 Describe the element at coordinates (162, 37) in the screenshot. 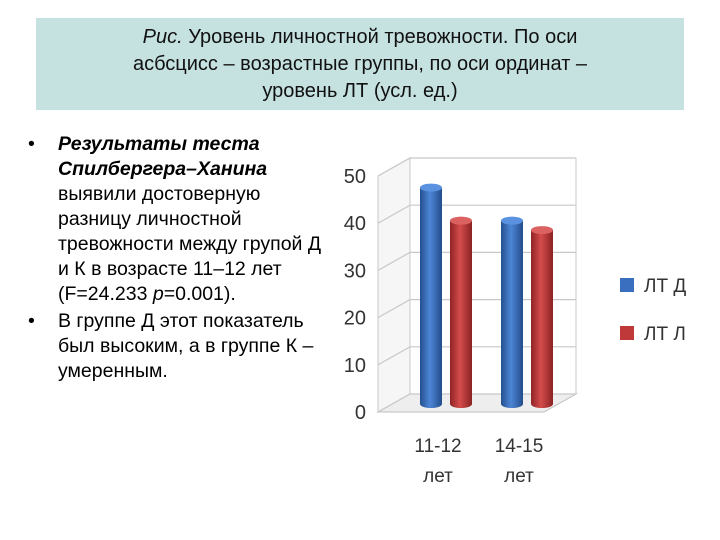

I see `caption-prefix: Рис.` at that location.